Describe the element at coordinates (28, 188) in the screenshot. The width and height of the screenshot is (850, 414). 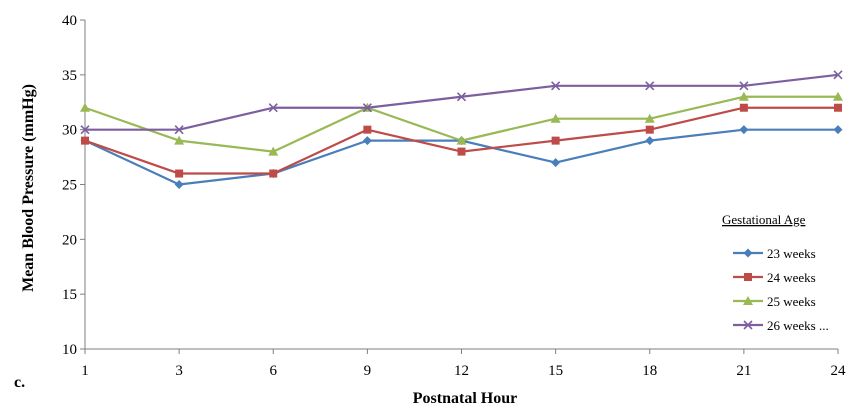
I see `y-axis-title: Mean Blood Pressure (mmHg)` at that location.